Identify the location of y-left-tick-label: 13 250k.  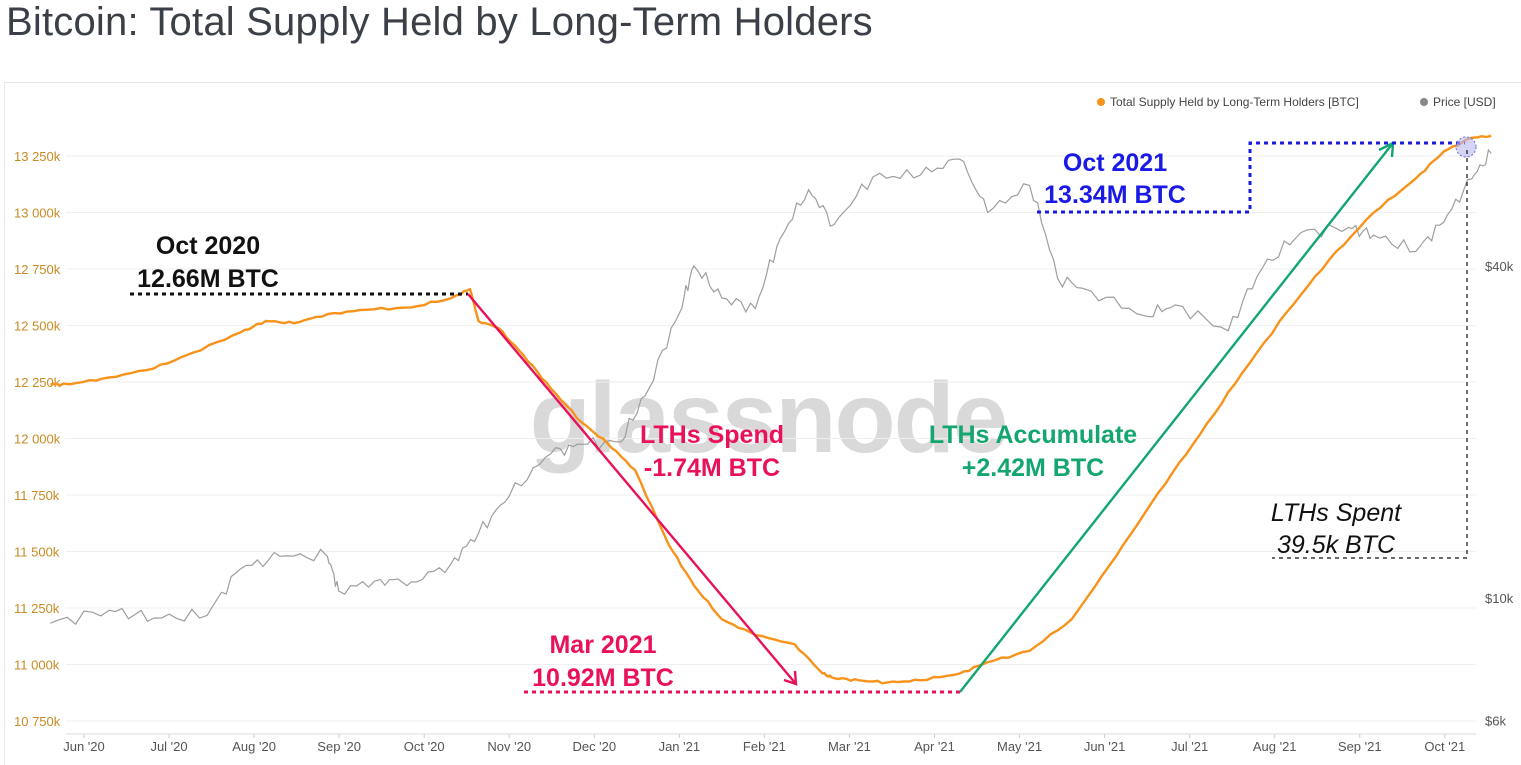
(37, 156).